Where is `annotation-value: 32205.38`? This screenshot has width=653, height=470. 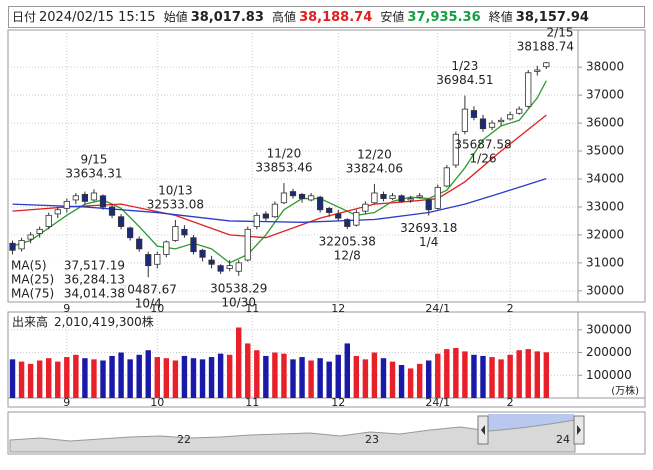 annotation-value: 32205.38 is located at coordinates (347, 242).